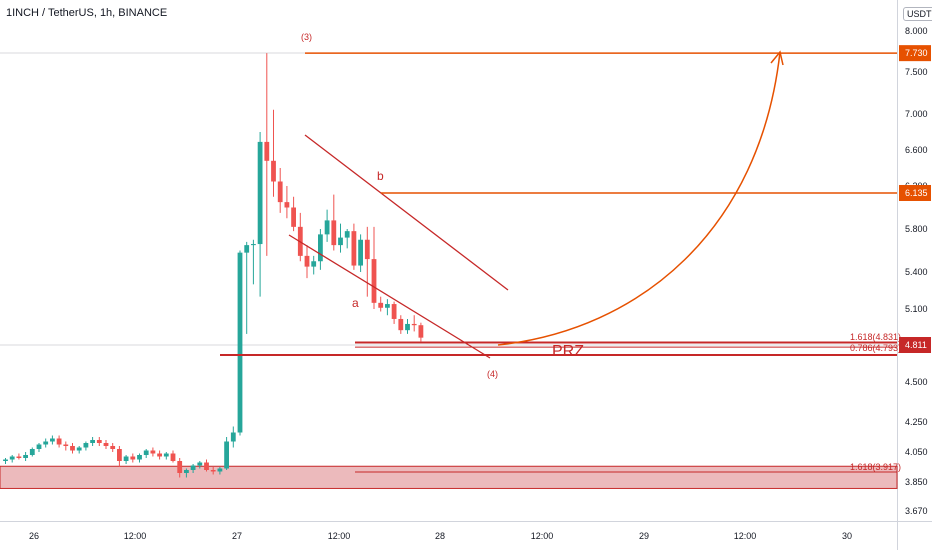  Describe the element at coordinates (389, 296) in the screenshot. I see `wedge-lower-line` at that location.